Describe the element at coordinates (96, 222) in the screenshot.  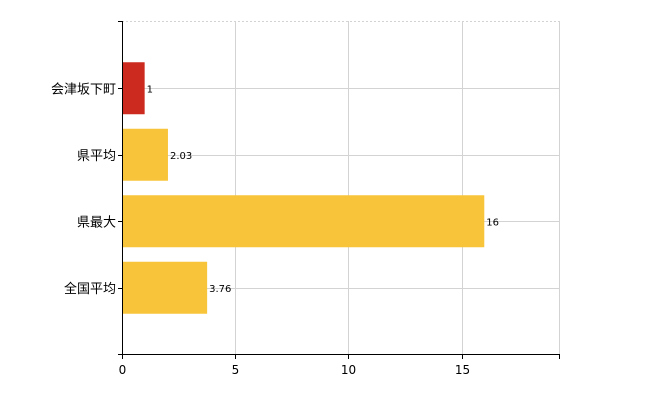
I see `category-label-2: 県最大` at that location.